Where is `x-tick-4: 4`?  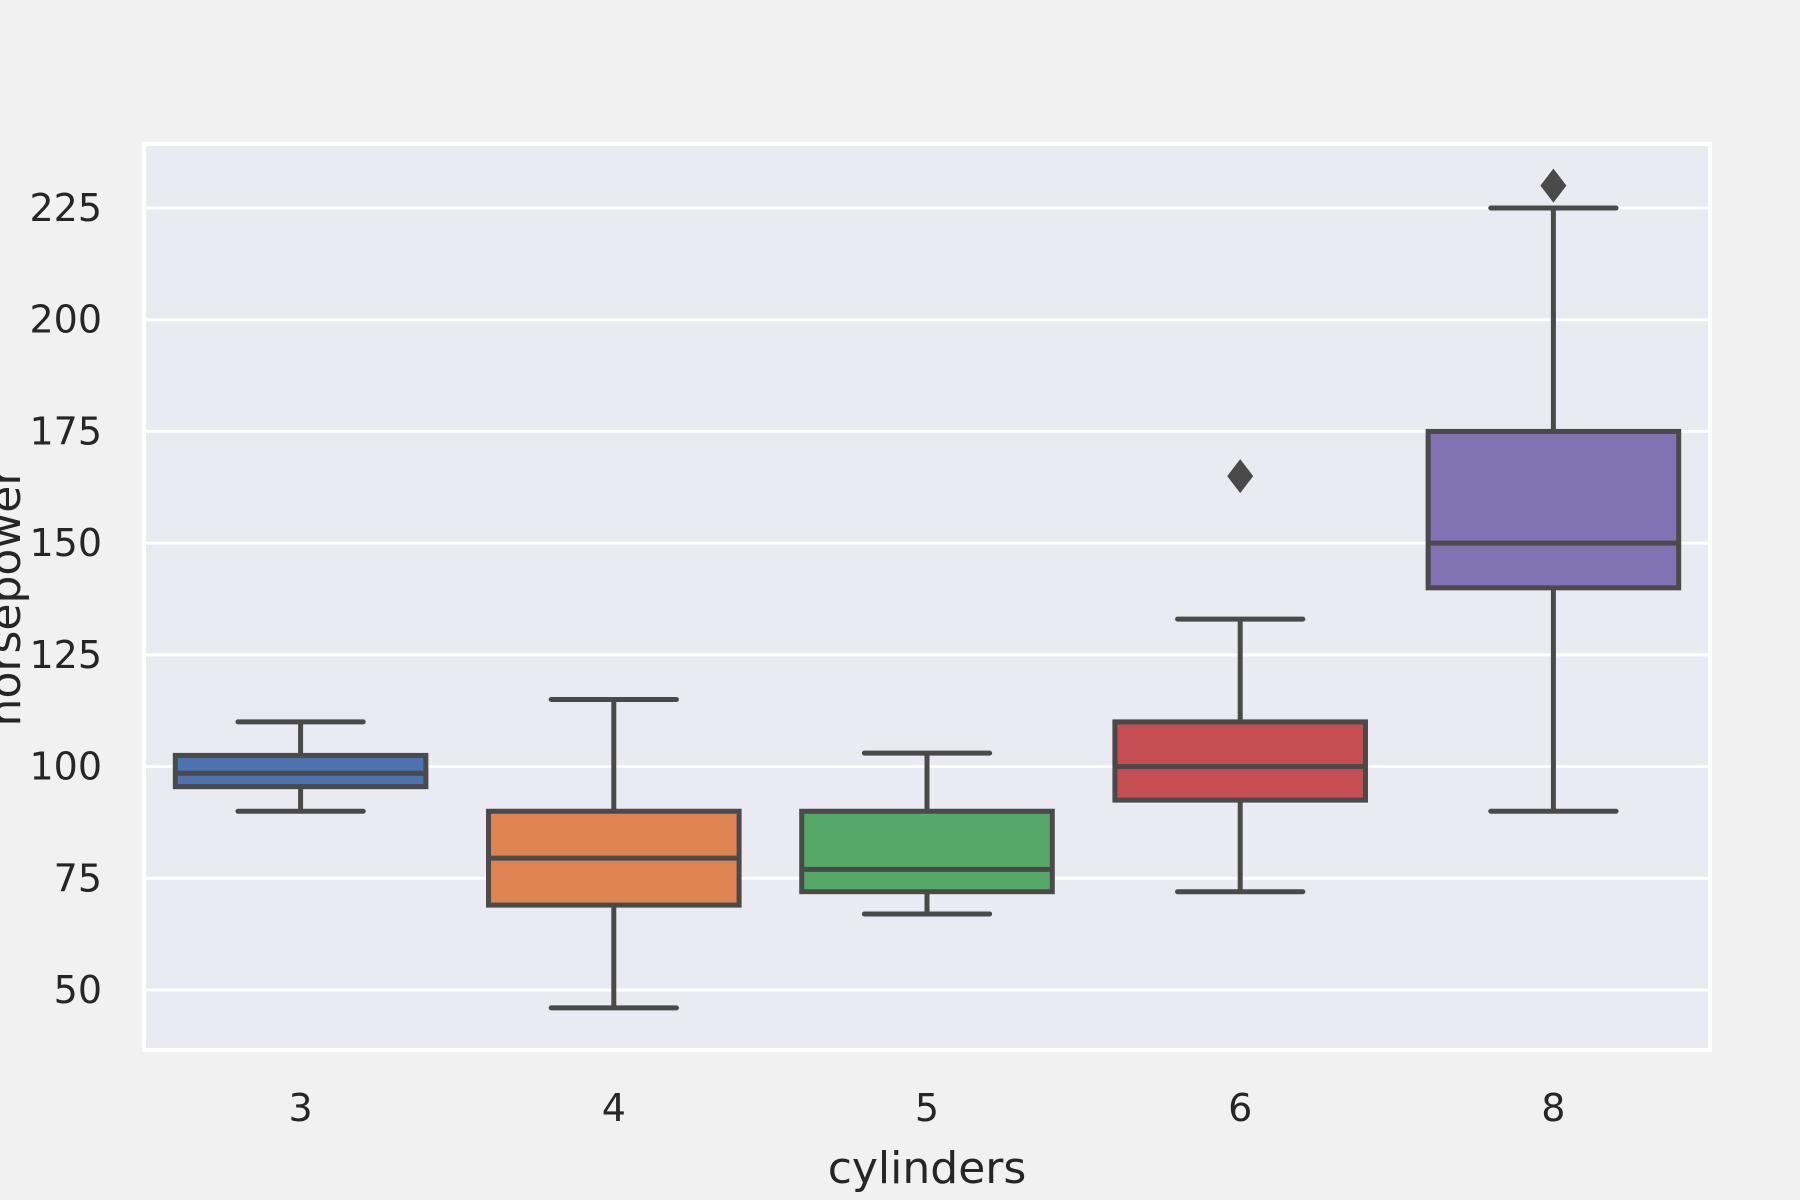 x-tick-4: 4 is located at coordinates (614, 1108).